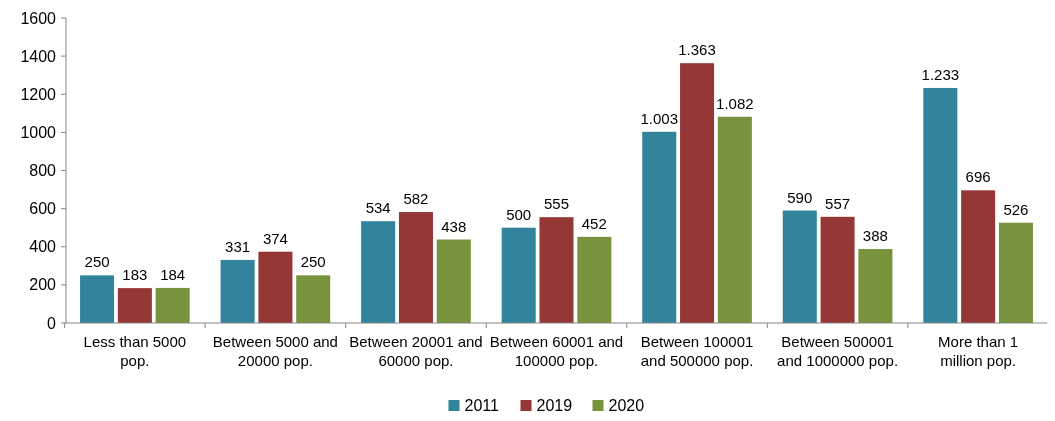 The width and height of the screenshot is (1055, 421). I want to click on y-tick-label: 1400, so click(38, 56).